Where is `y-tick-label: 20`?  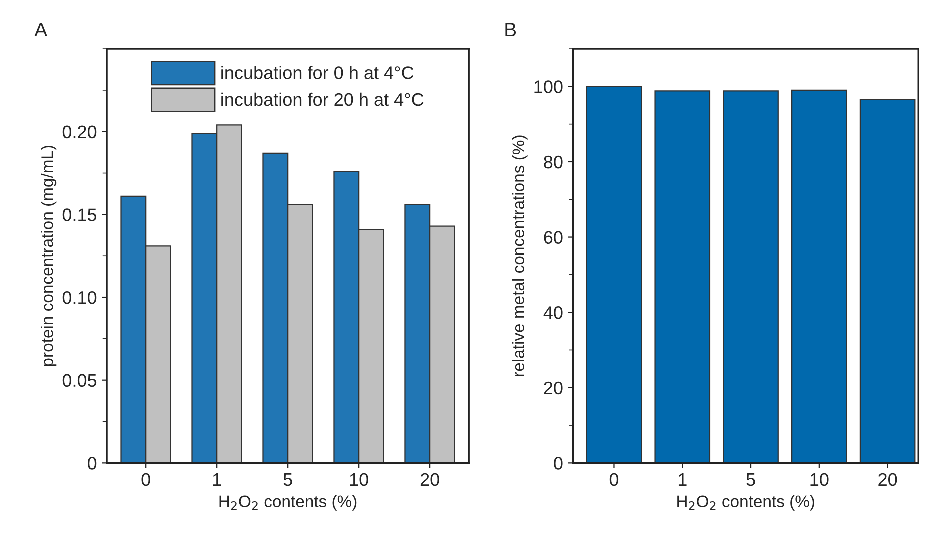
y-tick-label: 20 is located at coordinates (553, 388).